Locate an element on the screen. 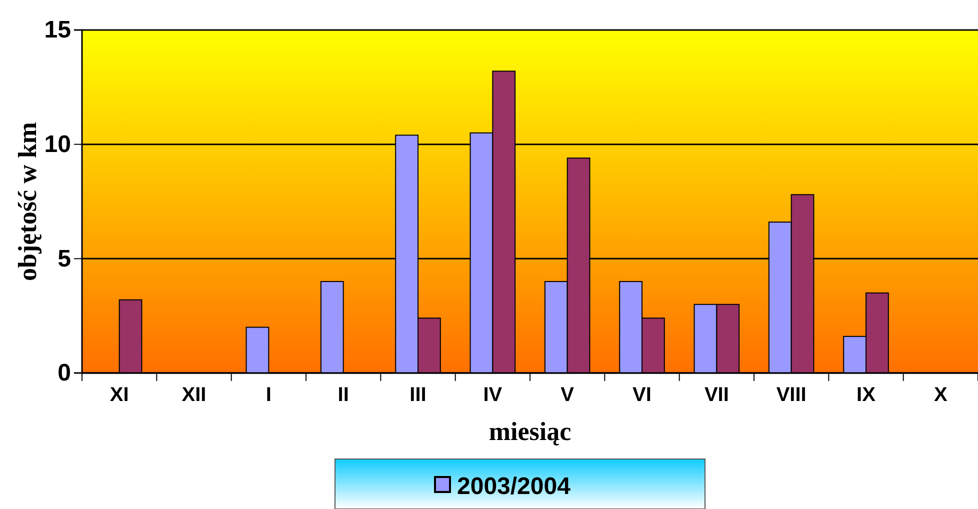  x-tick-label: VII is located at coordinates (716, 395).